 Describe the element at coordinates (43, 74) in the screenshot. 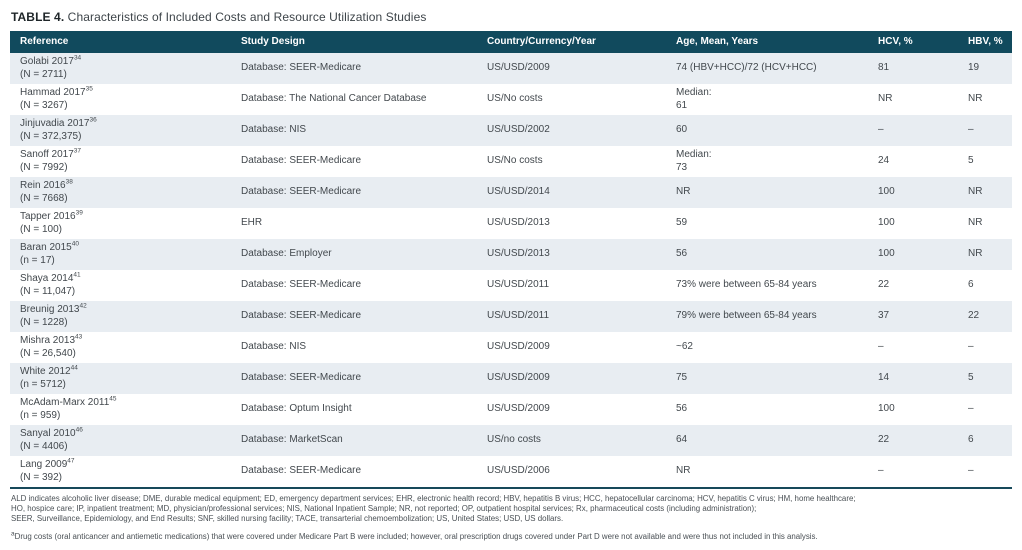

I see `reference-sample-size: (N = 2711)` at that location.